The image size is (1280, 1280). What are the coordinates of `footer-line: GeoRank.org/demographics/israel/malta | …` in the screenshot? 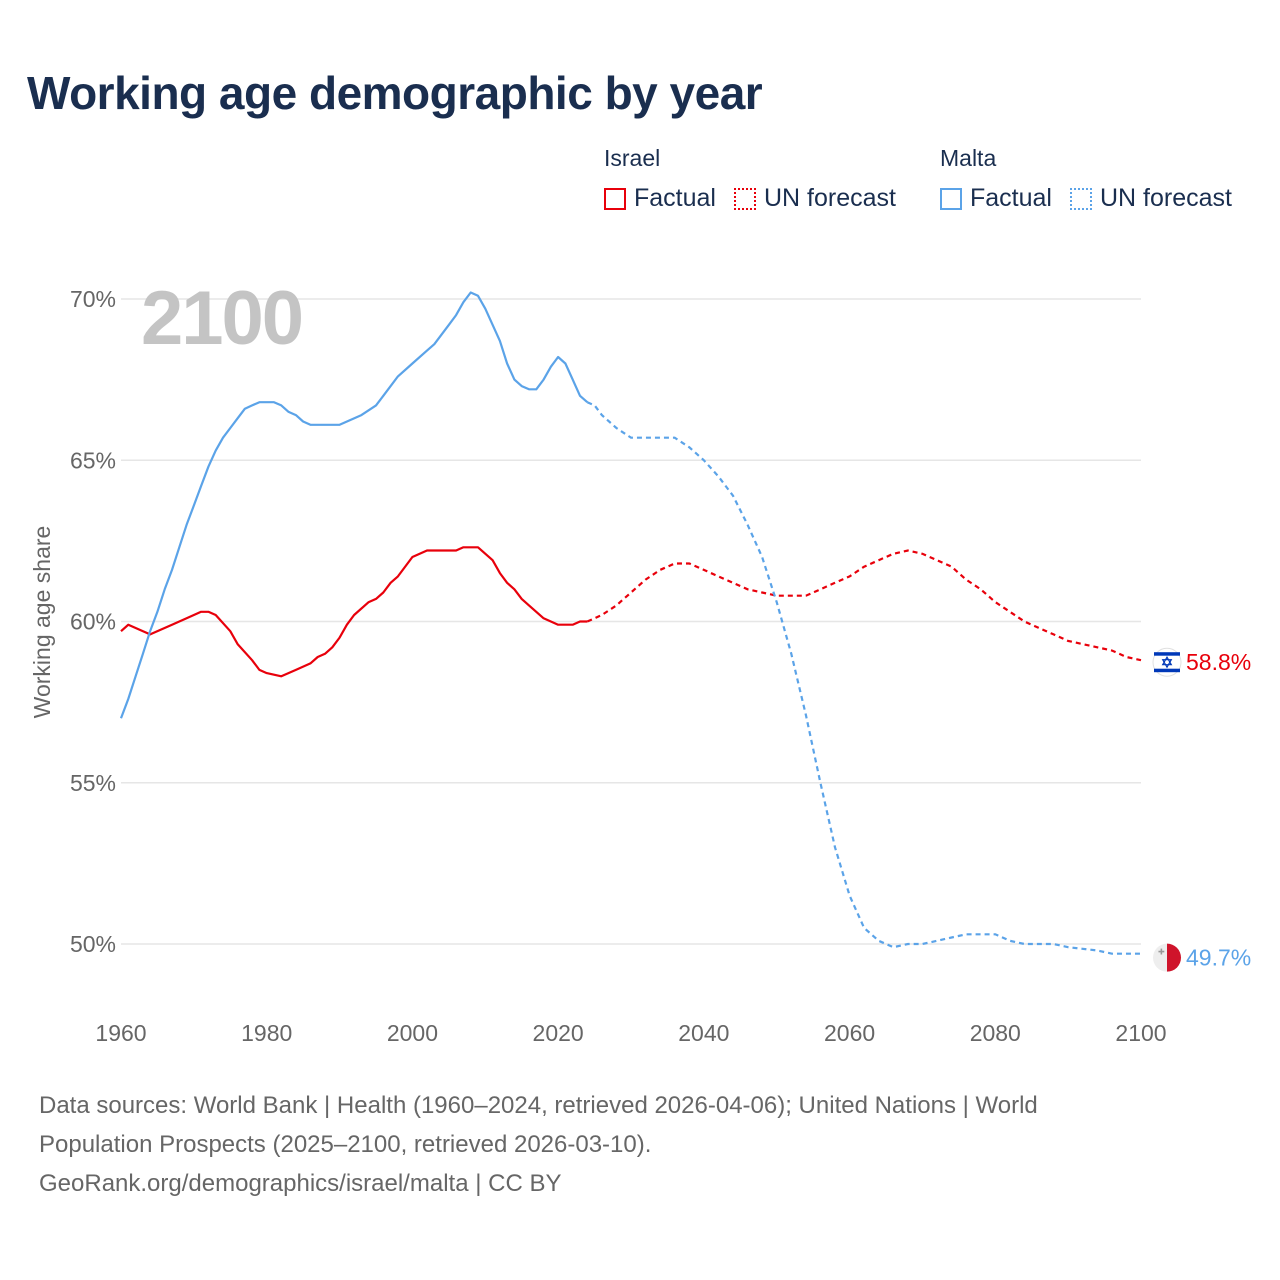 It's located at (300, 1183).